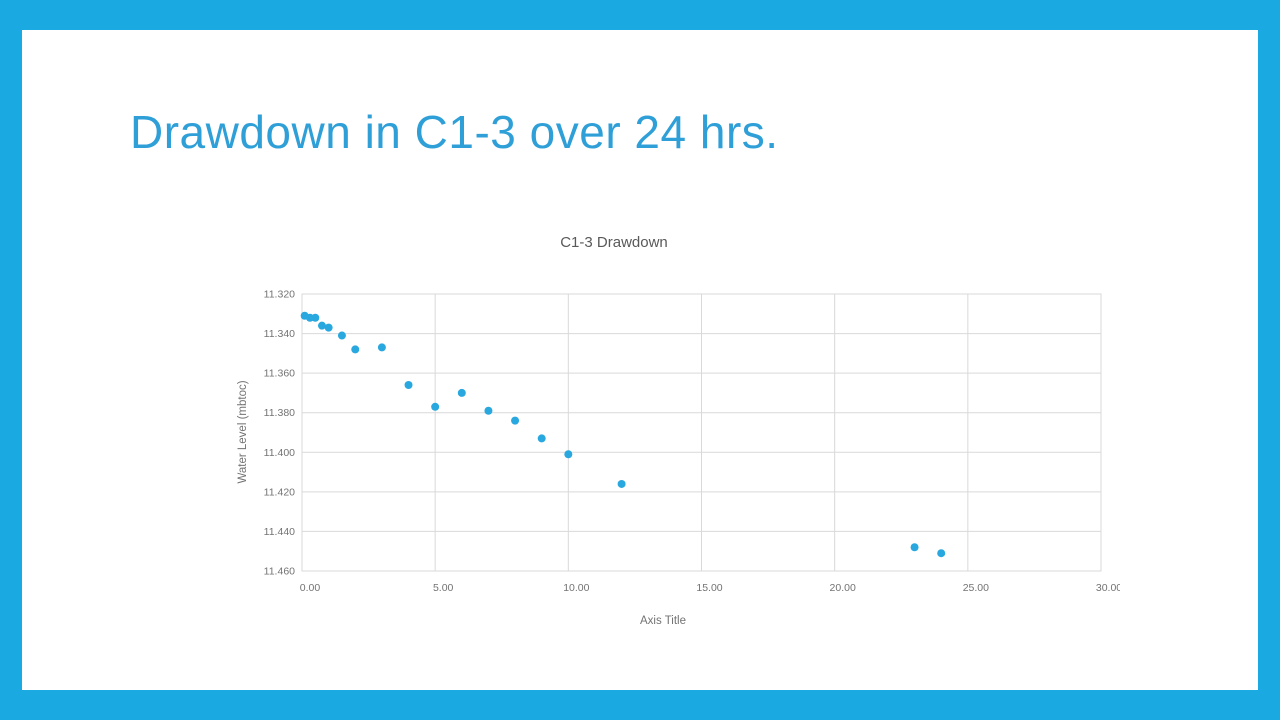 The width and height of the screenshot is (1280, 720). Describe the element at coordinates (279, 453) in the screenshot. I see `y-tick-label: 11.400` at that location.